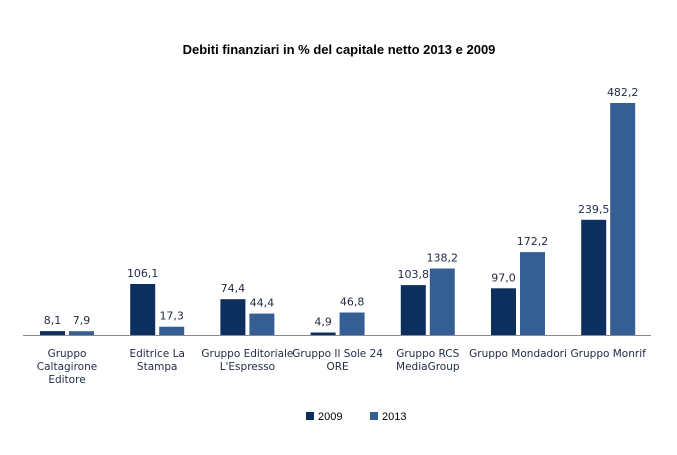 This screenshot has width=677, height=455. I want to click on category-label-line: Gruppo Mondadori, so click(518, 354).